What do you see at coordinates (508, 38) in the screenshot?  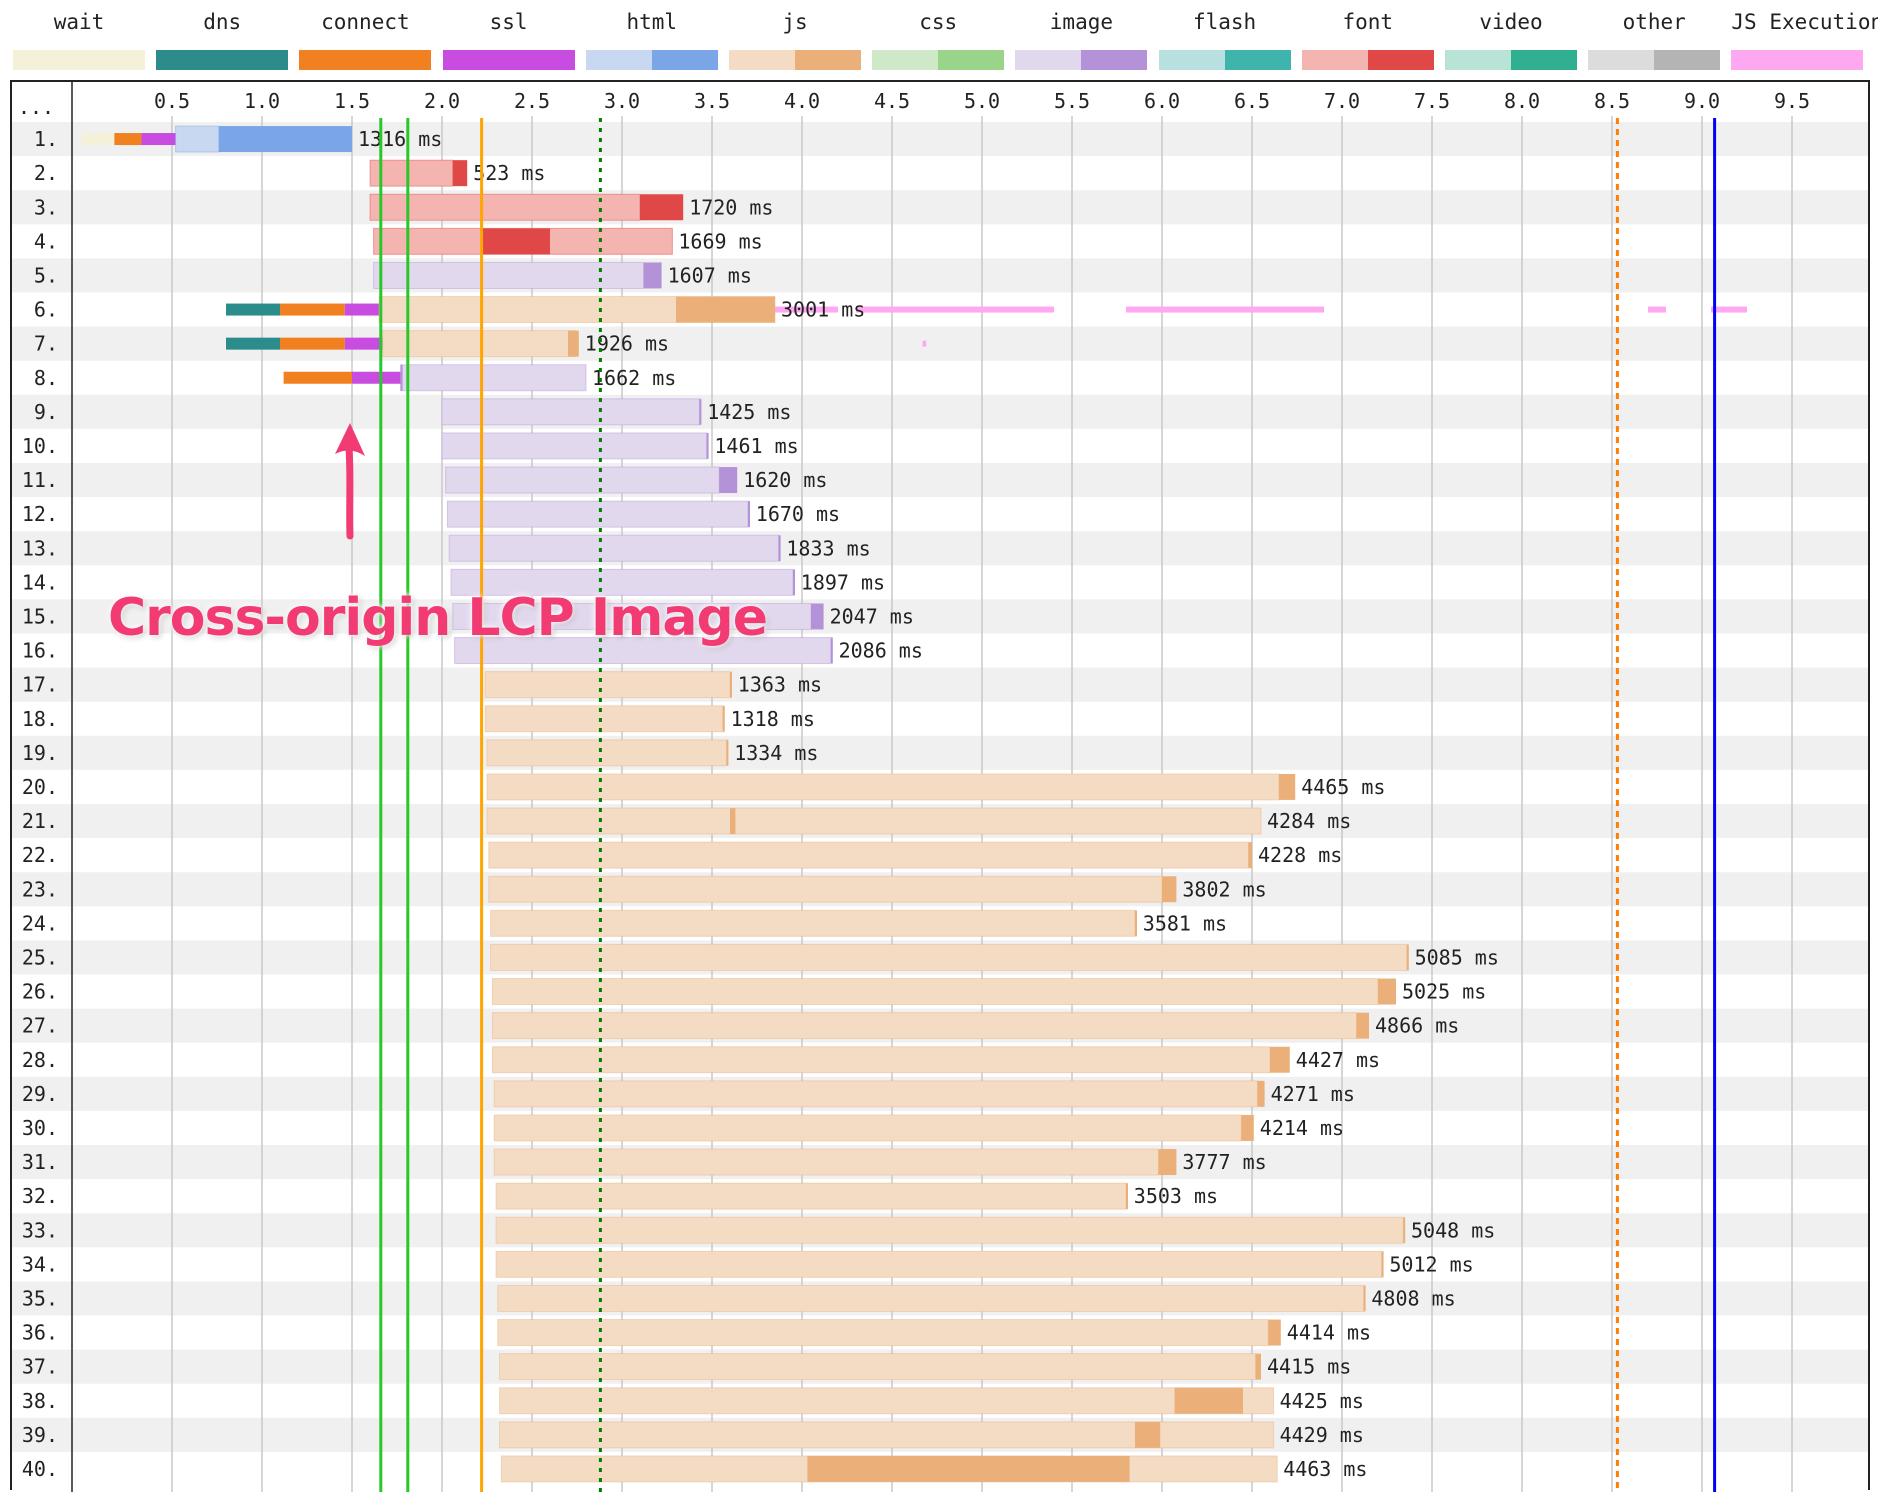 I see `legend-item-ssl: ssl` at bounding box center [508, 38].